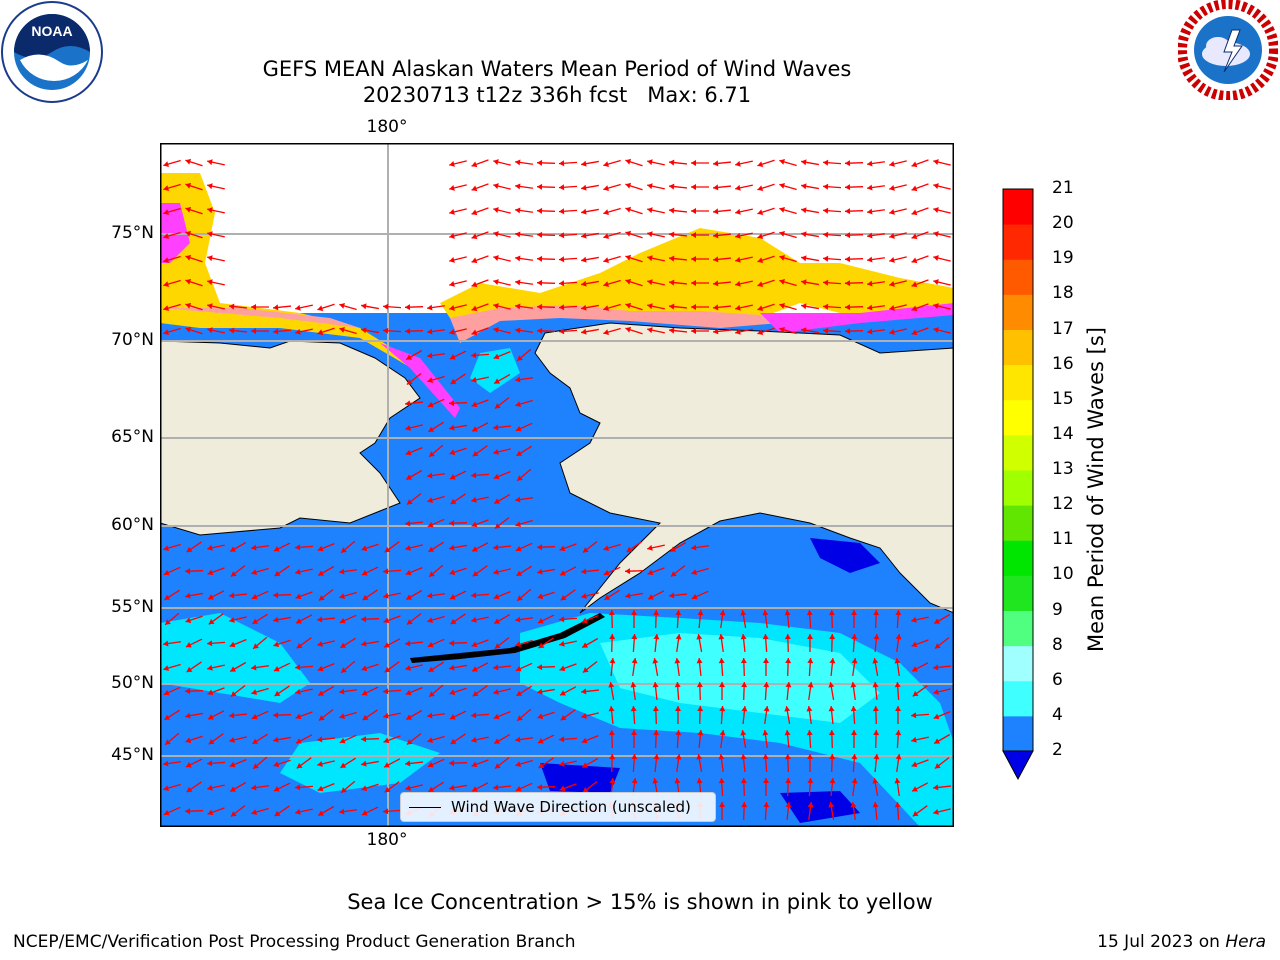 Image resolution: width=1280 pixels, height=960 pixels. What do you see at coordinates (580, 778) in the screenshot?
I see `wave-patch-dark-south` at bounding box center [580, 778].